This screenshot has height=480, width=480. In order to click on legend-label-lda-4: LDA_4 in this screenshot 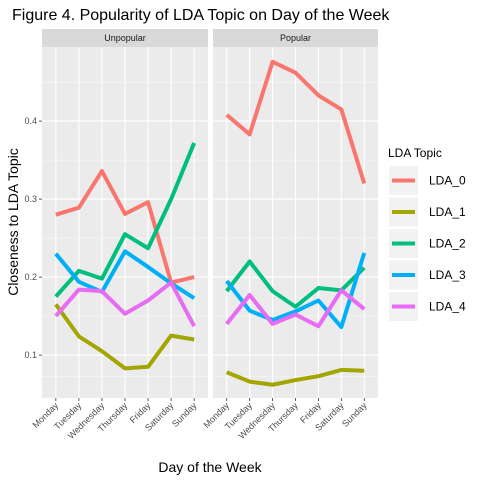, I will do `click(447, 307)`.